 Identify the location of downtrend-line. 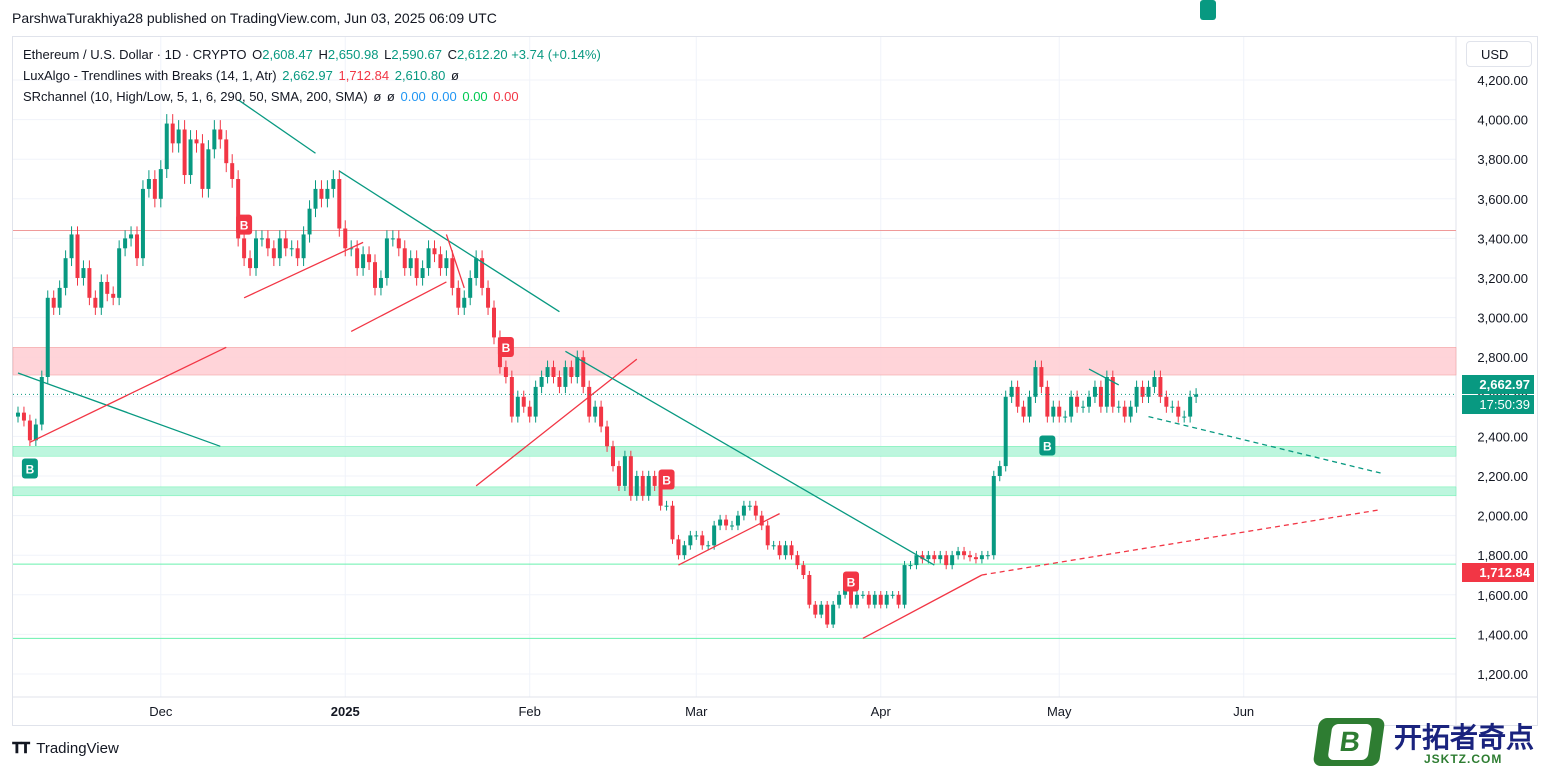
(750, 458).